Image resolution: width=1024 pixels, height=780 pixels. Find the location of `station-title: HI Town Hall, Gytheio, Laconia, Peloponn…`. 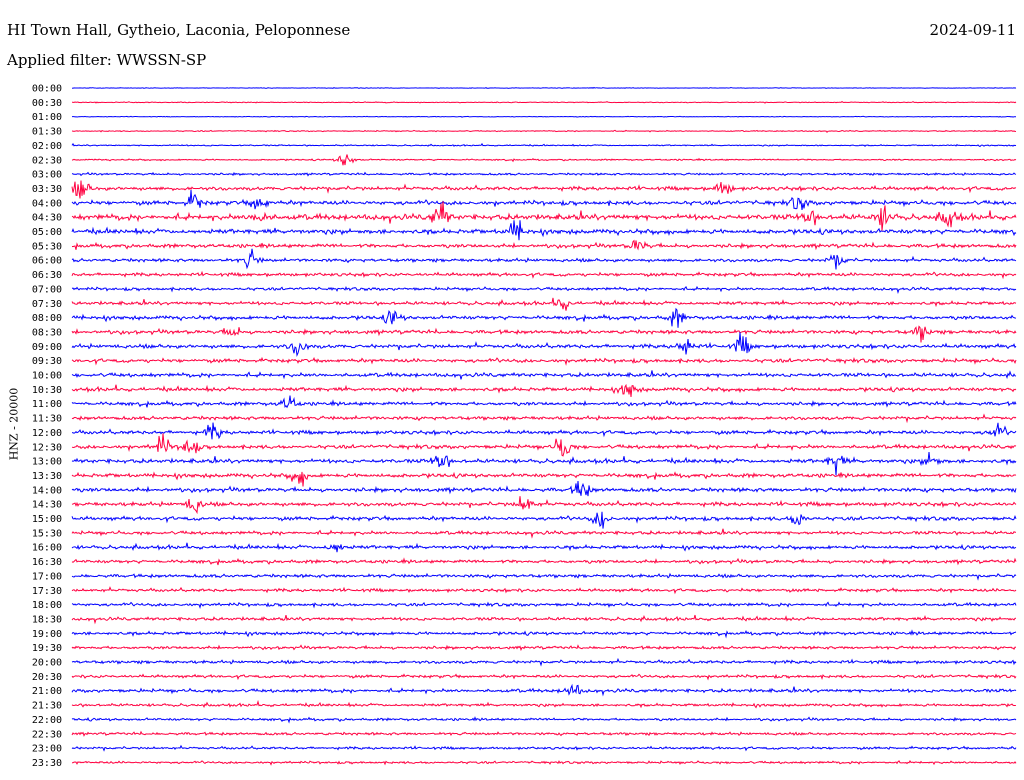

station-title: HI Town Hall, Gytheio, Laconia, Peloponn… is located at coordinates (179, 30).